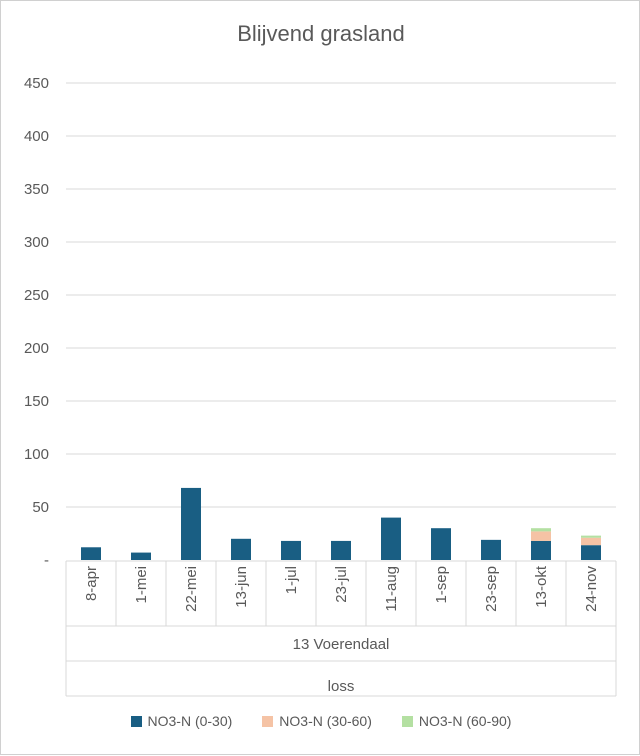 This screenshot has height=756, width=640. Describe the element at coordinates (36, 401) in the screenshot. I see `y-tick-label: 150` at that location.